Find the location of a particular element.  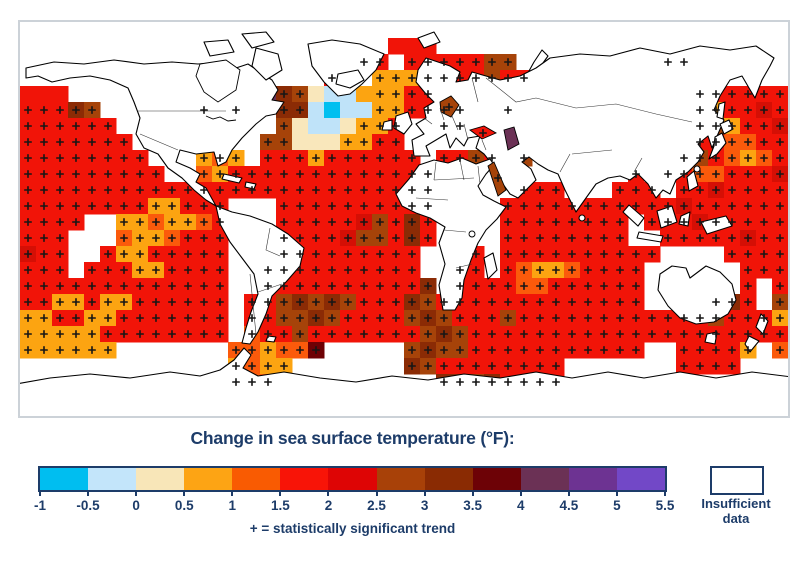

island-philippines is located at coordinates (692, 181).